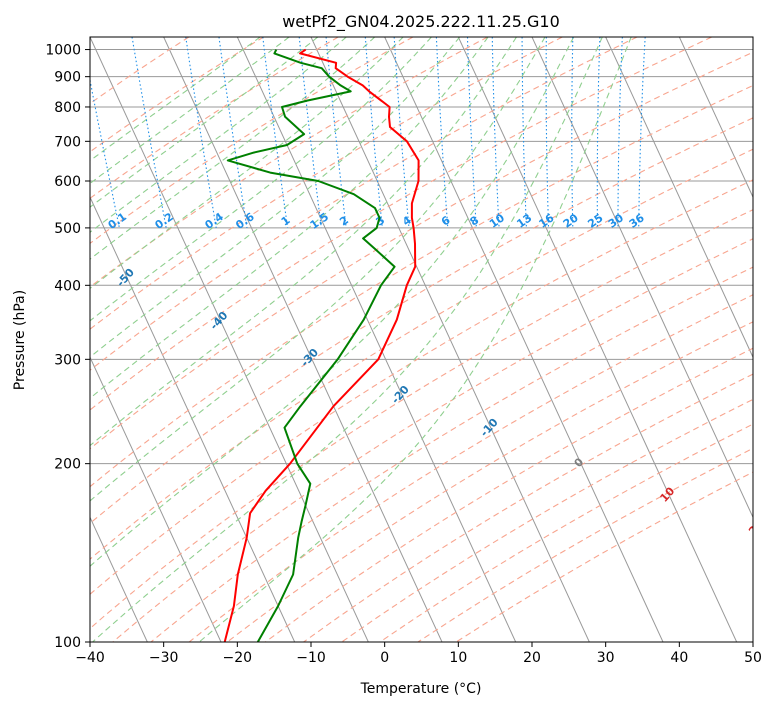 The image size is (775, 708). Describe the element at coordinates (20, 340) in the screenshot. I see `y-axis-label: Pressure (hPa)` at that location.